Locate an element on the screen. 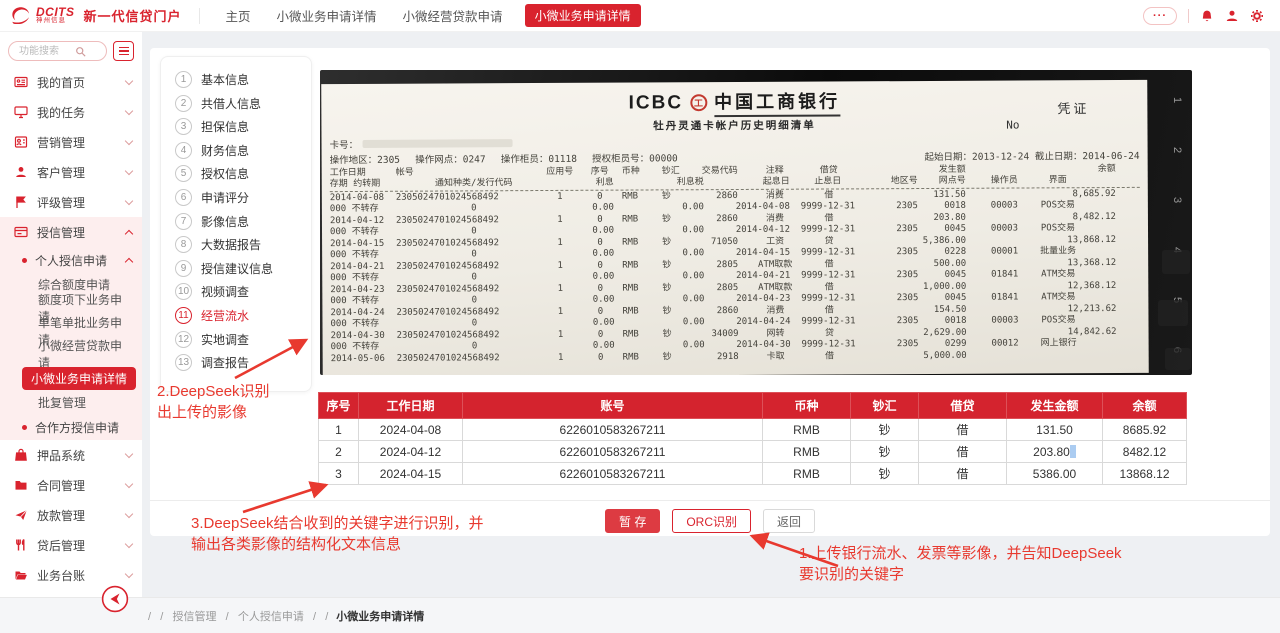 The height and width of the screenshot is (633, 1280). receipt-cell: 存期 约转期 is located at coordinates (355, 184).